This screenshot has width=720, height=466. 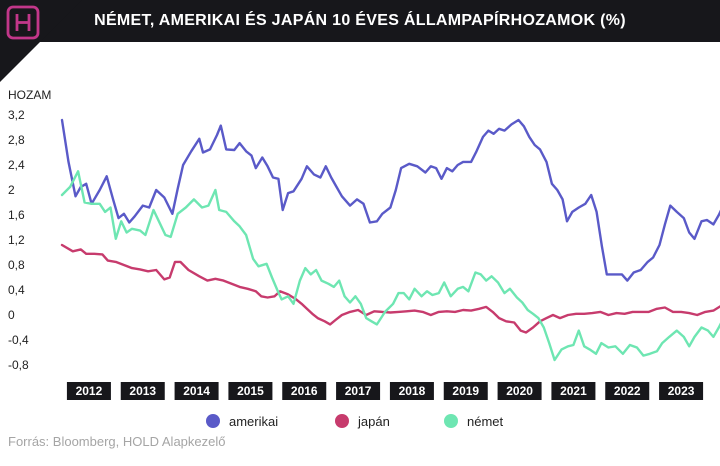 I want to click on x-tick-label: 2018, so click(x=412, y=391).